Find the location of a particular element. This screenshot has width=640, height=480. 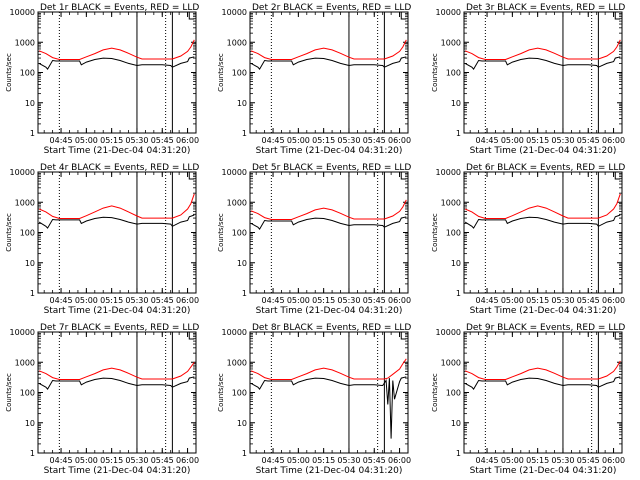

panel-title: Det 4r BLACK = Events, RED = LLD is located at coordinates (119, 168).